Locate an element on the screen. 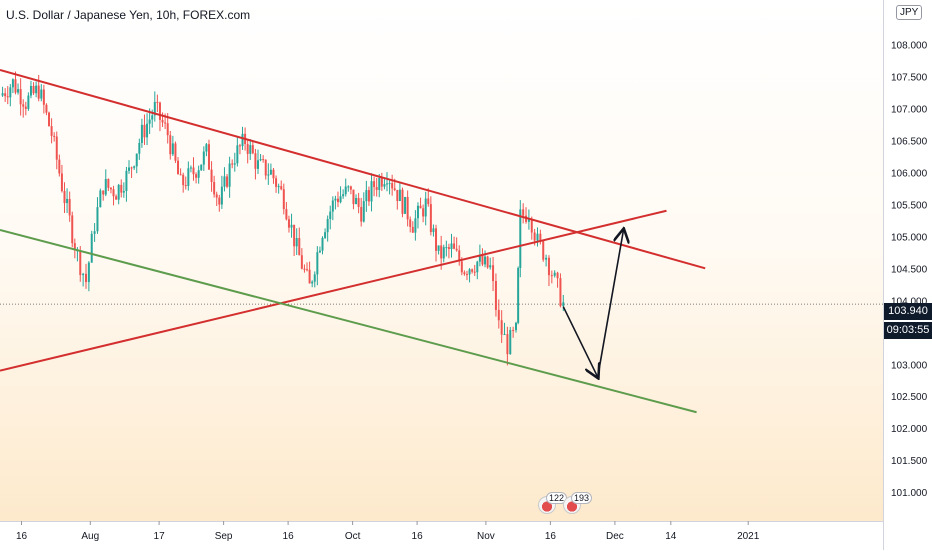 The height and width of the screenshot is (551, 932). price-tick-label: 105.000 is located at coordinates (909, 237).